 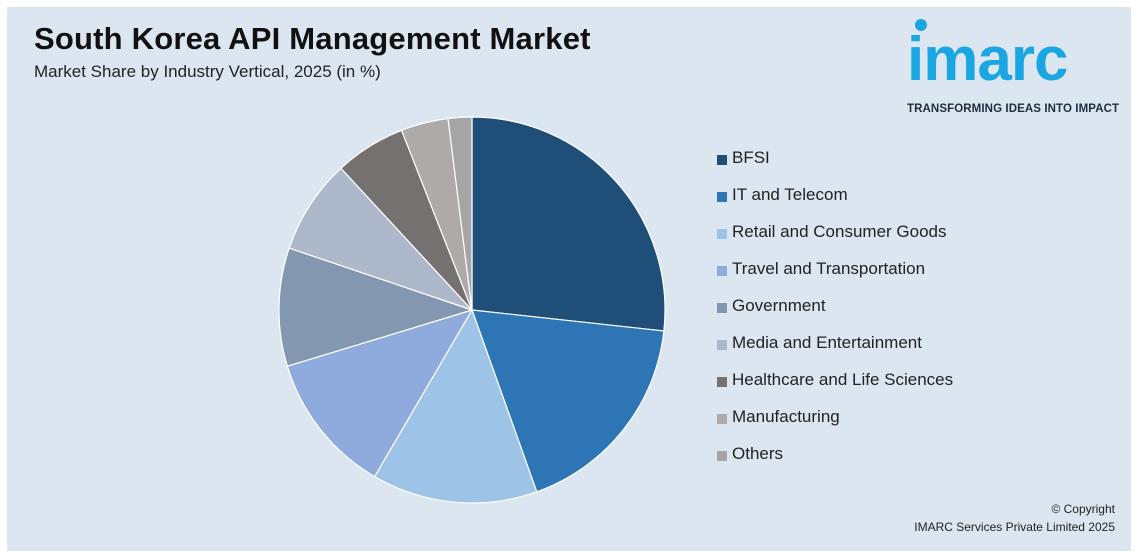 What do you see at coordinates (921, 25) in the screenshot?
I see `logo-dot` at bounding box center [921, 25].